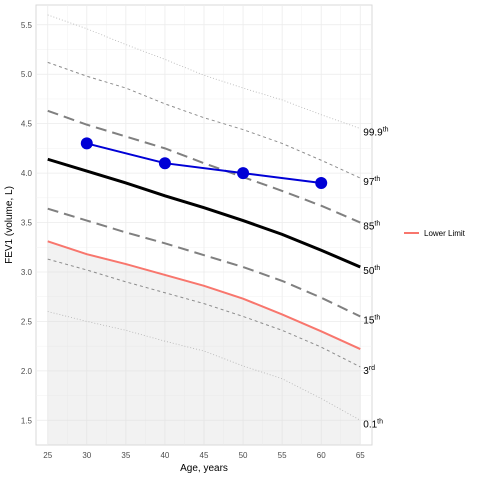 This screenshot has width=480, height=480. Describe the element at coordinates (47, 455) in the screenshot. I see `x-tick-label: 25` at that location.